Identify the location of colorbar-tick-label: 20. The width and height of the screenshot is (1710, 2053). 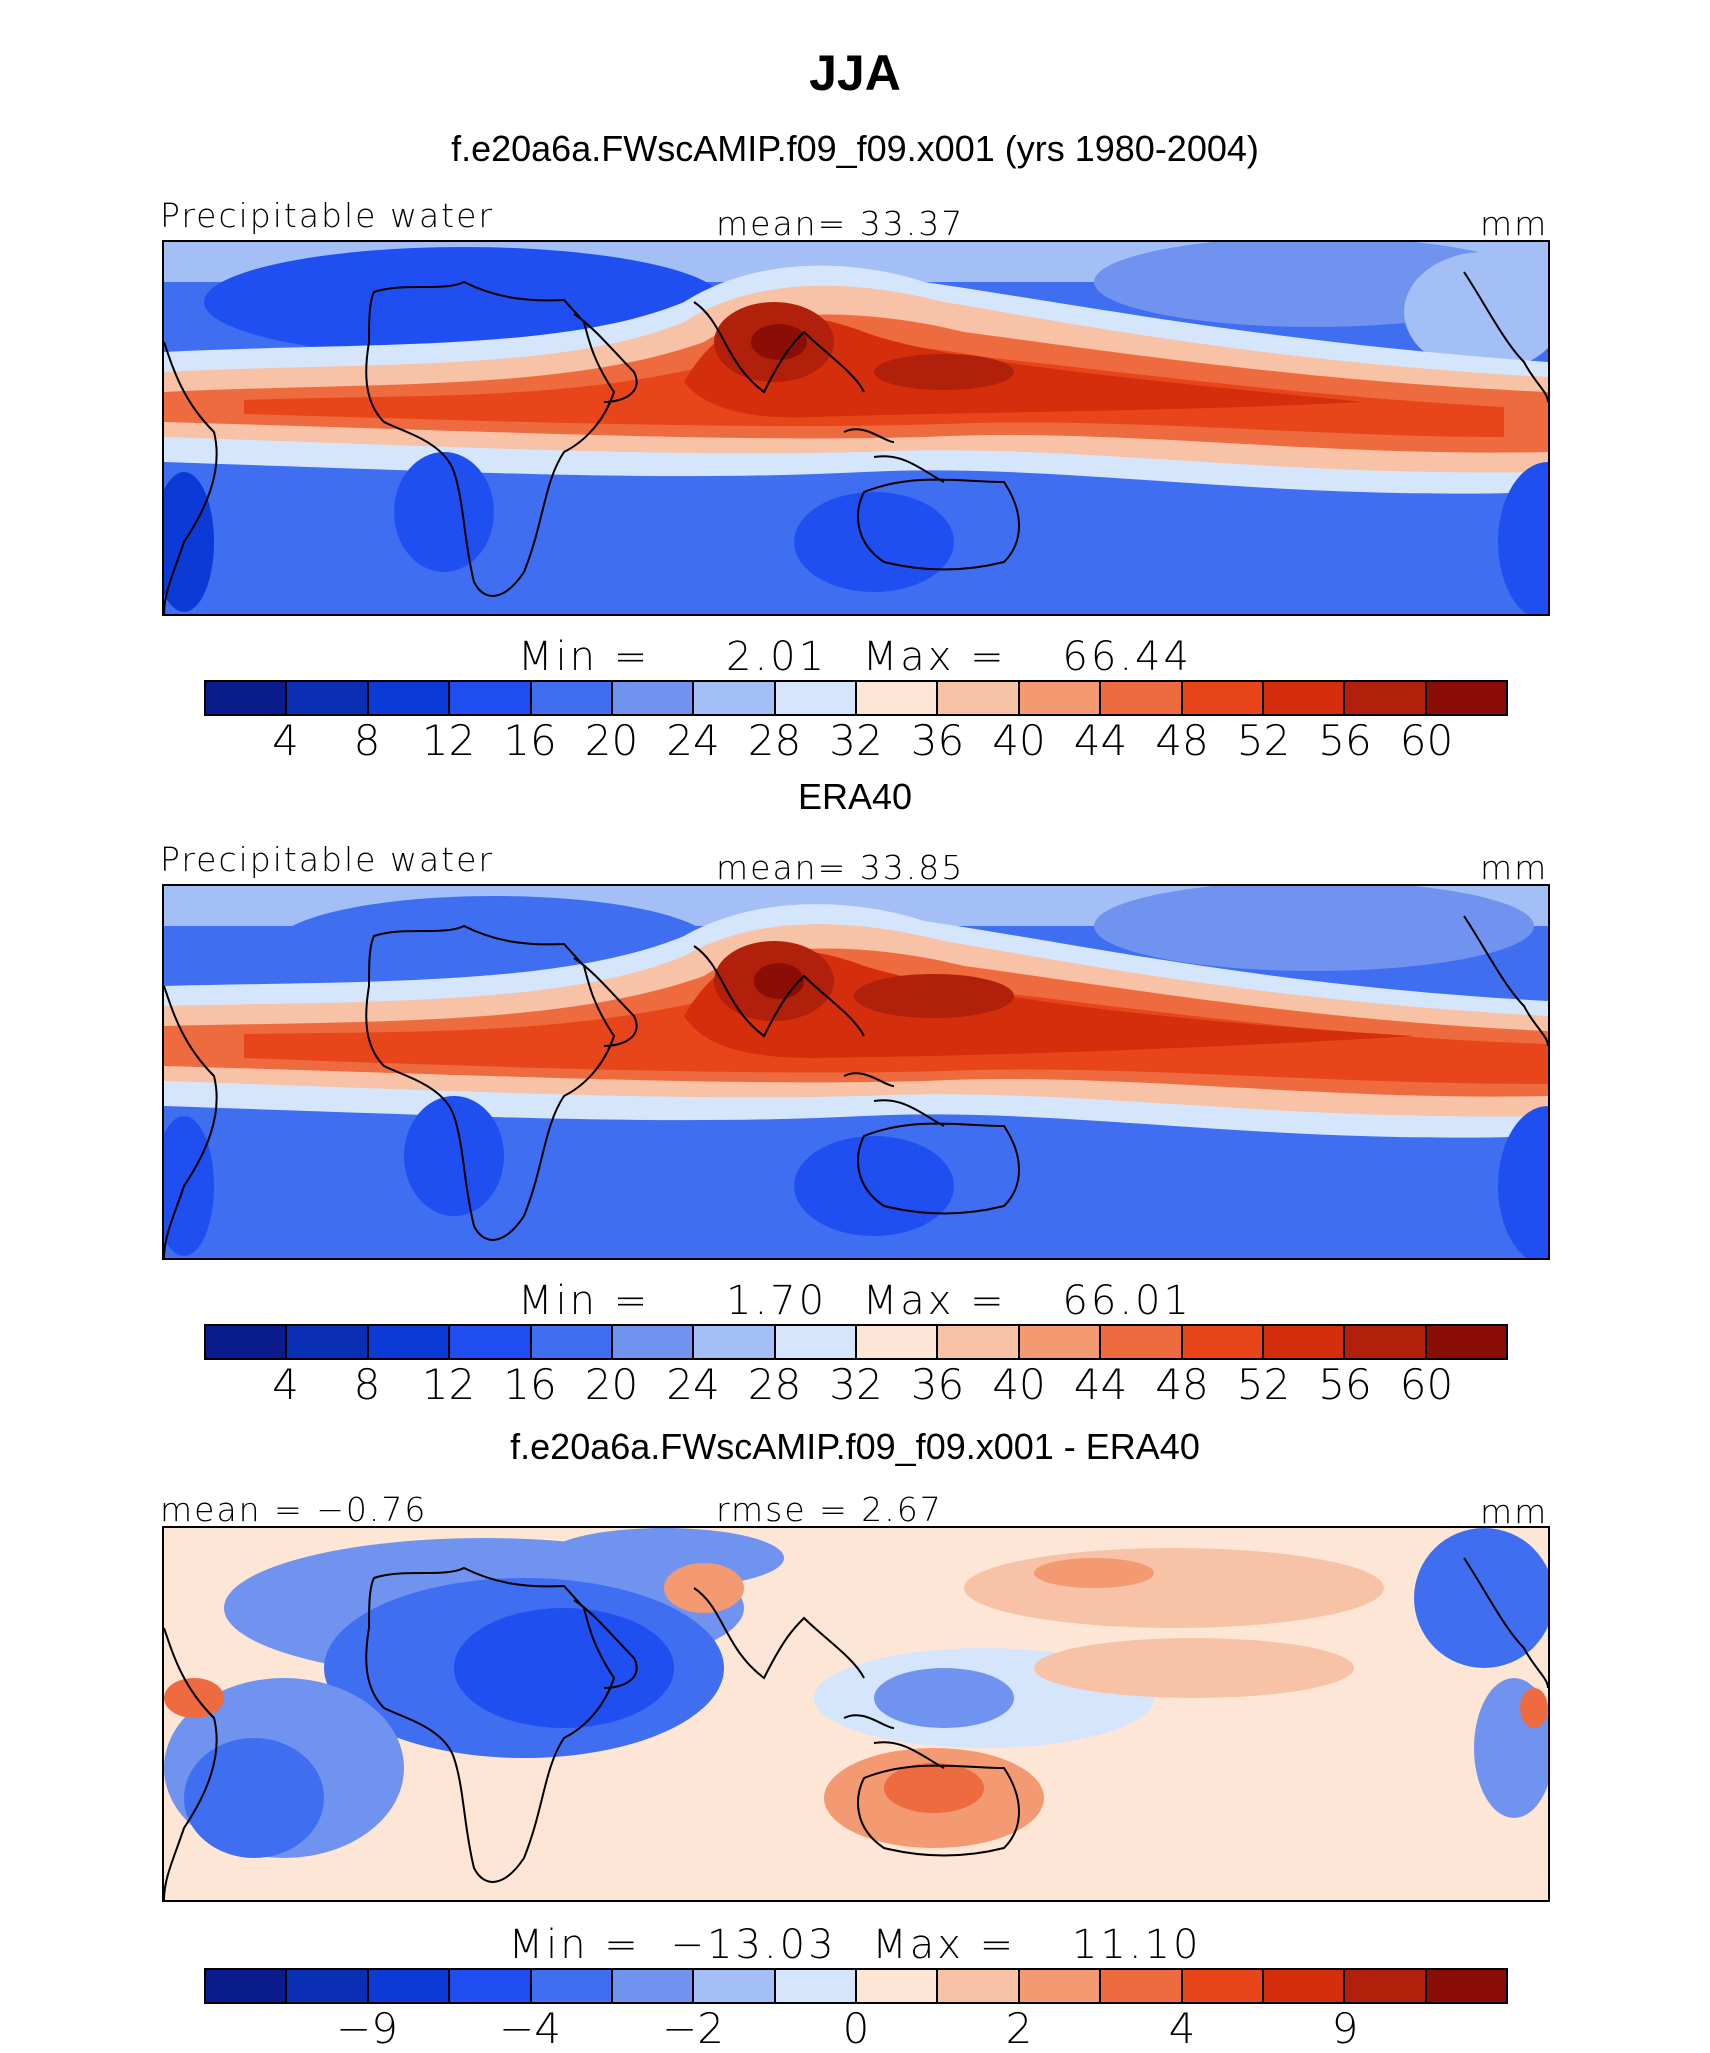
(611, 1384).